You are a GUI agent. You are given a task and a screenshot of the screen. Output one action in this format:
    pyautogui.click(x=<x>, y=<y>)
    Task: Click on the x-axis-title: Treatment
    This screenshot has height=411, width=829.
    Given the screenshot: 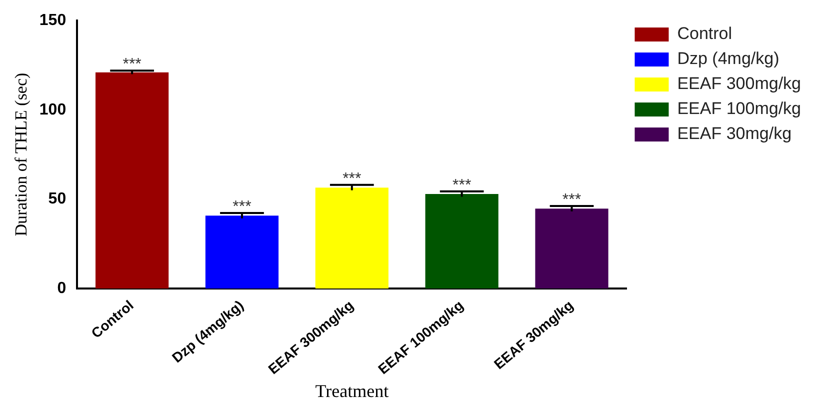 What is the action you would take?
    pyautogui.click(x=352, y=390)
    